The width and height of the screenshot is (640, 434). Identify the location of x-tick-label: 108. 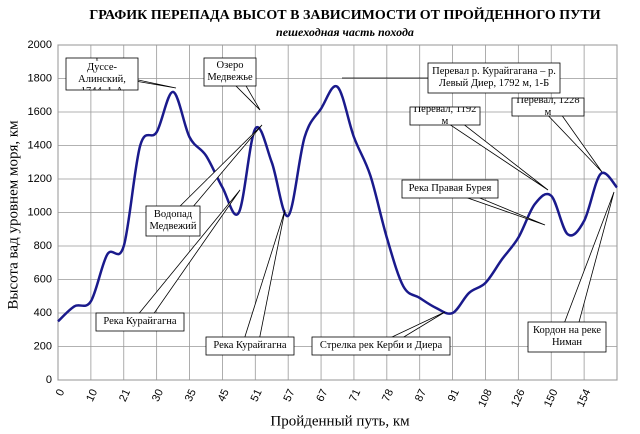
(485, 398).